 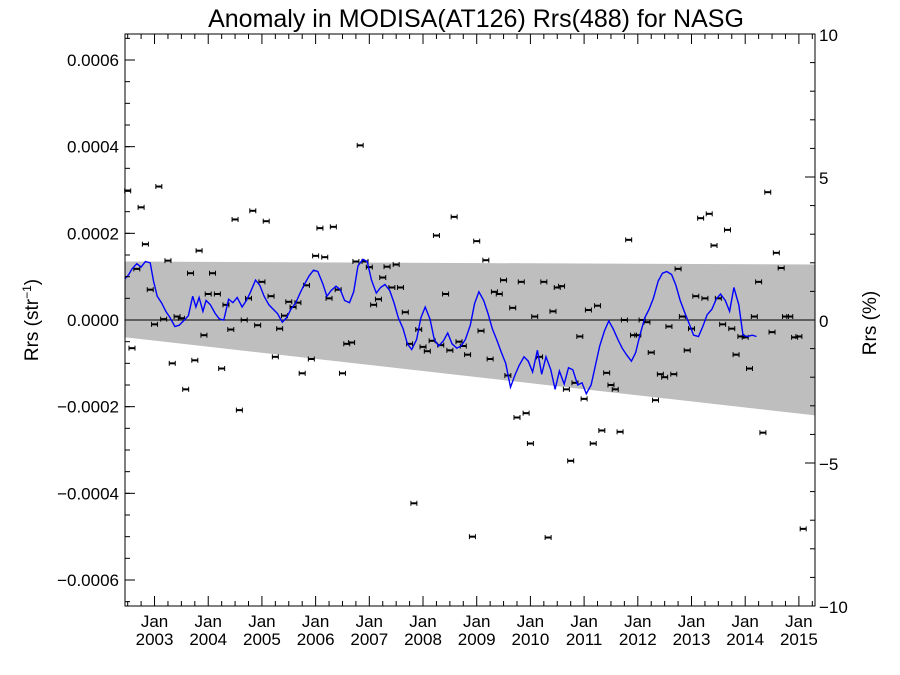 What do you see at coordinates (823, 178) in the screenshot?
I see `right-y-tick-label: 5` at bounding box center [823, 178].